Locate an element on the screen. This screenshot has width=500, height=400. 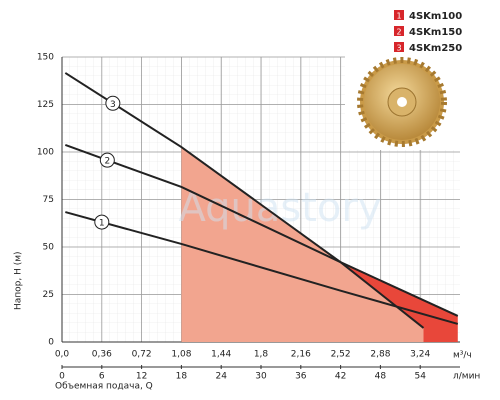
x2-tick-label: 54 is located at coordinates (420, 377).